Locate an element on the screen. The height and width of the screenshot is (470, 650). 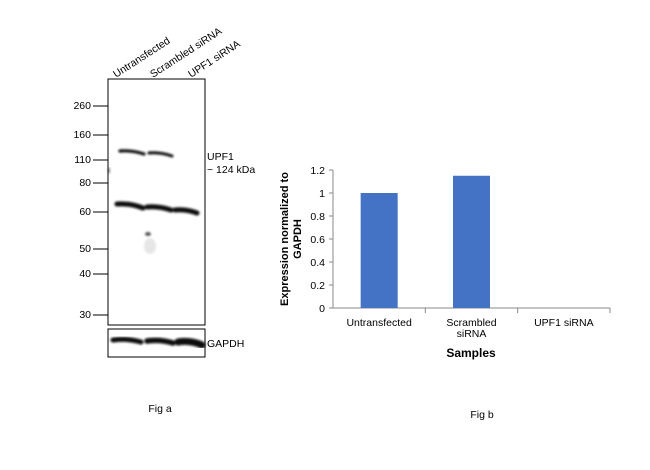
upf1-size-label: ~ 124 kDa is located at coordinates (231, 170).